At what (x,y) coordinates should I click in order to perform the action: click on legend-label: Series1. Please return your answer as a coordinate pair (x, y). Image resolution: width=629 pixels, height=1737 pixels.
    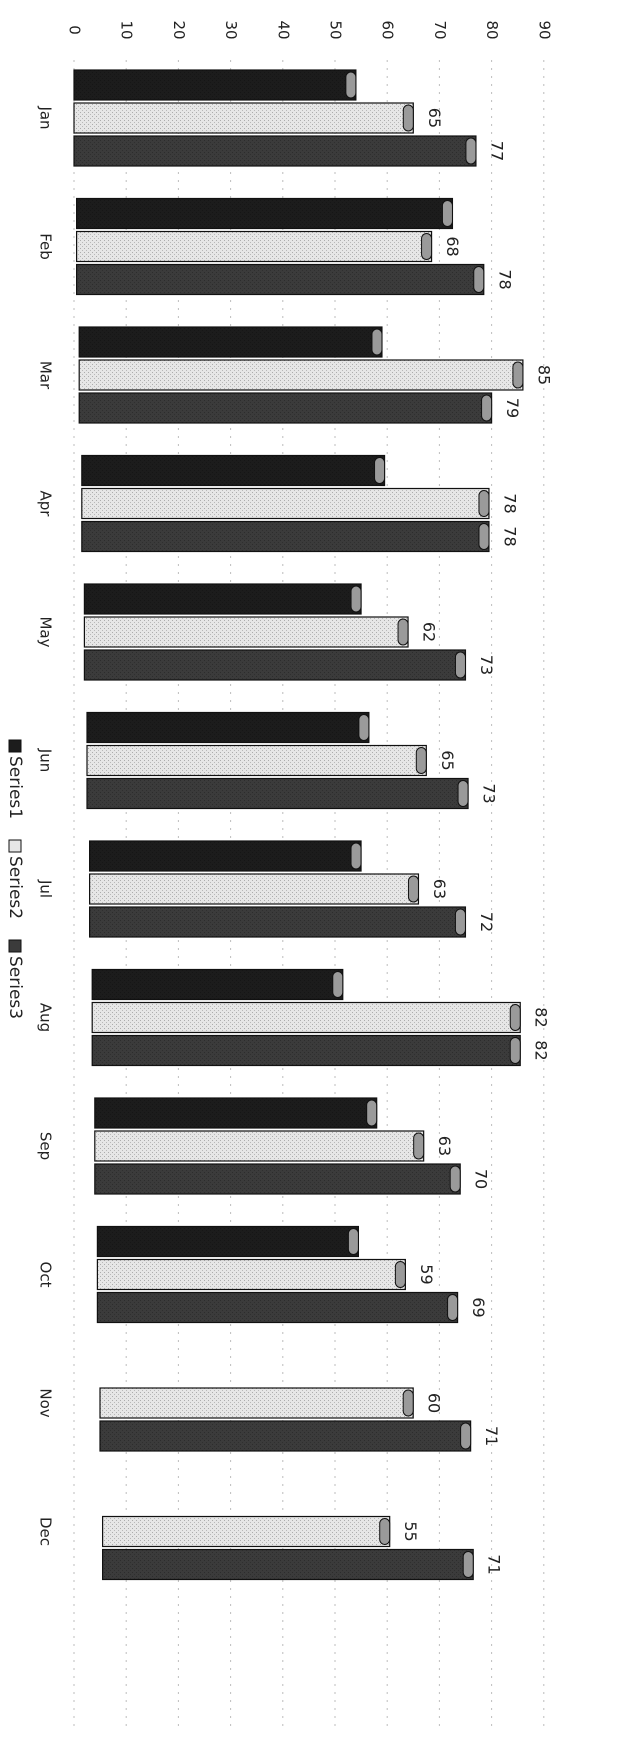
    Looking at the image, I should click on (15, 787).